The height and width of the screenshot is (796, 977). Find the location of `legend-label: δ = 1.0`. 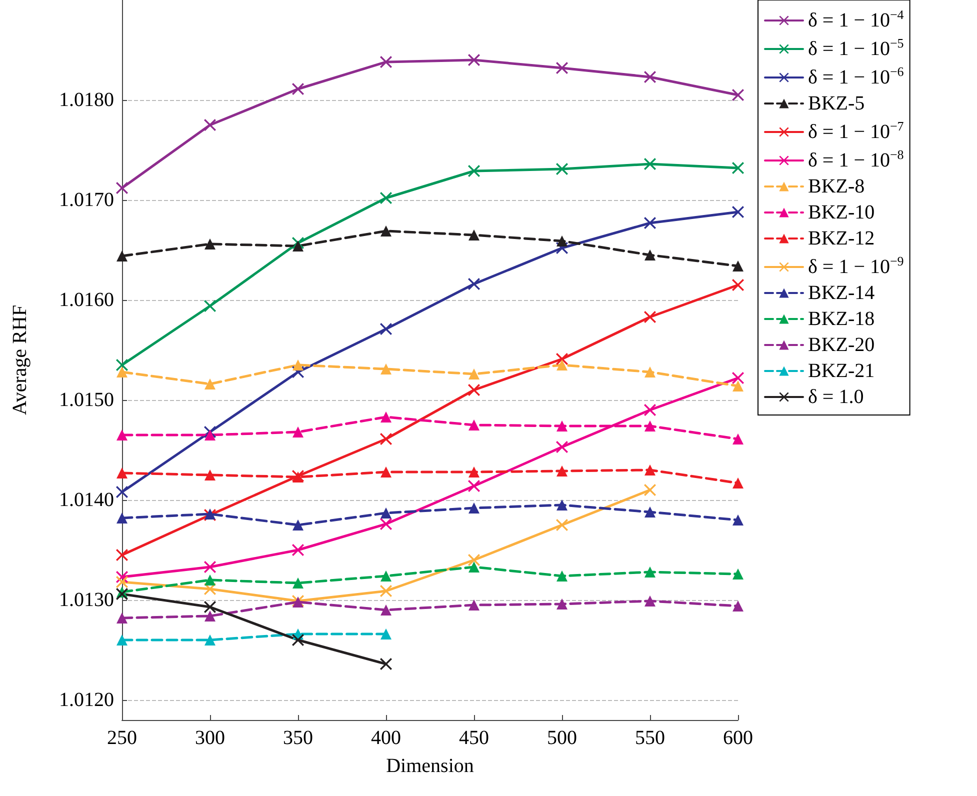

legend-label: δ = 1.0 is located at coordinates (836, 397).